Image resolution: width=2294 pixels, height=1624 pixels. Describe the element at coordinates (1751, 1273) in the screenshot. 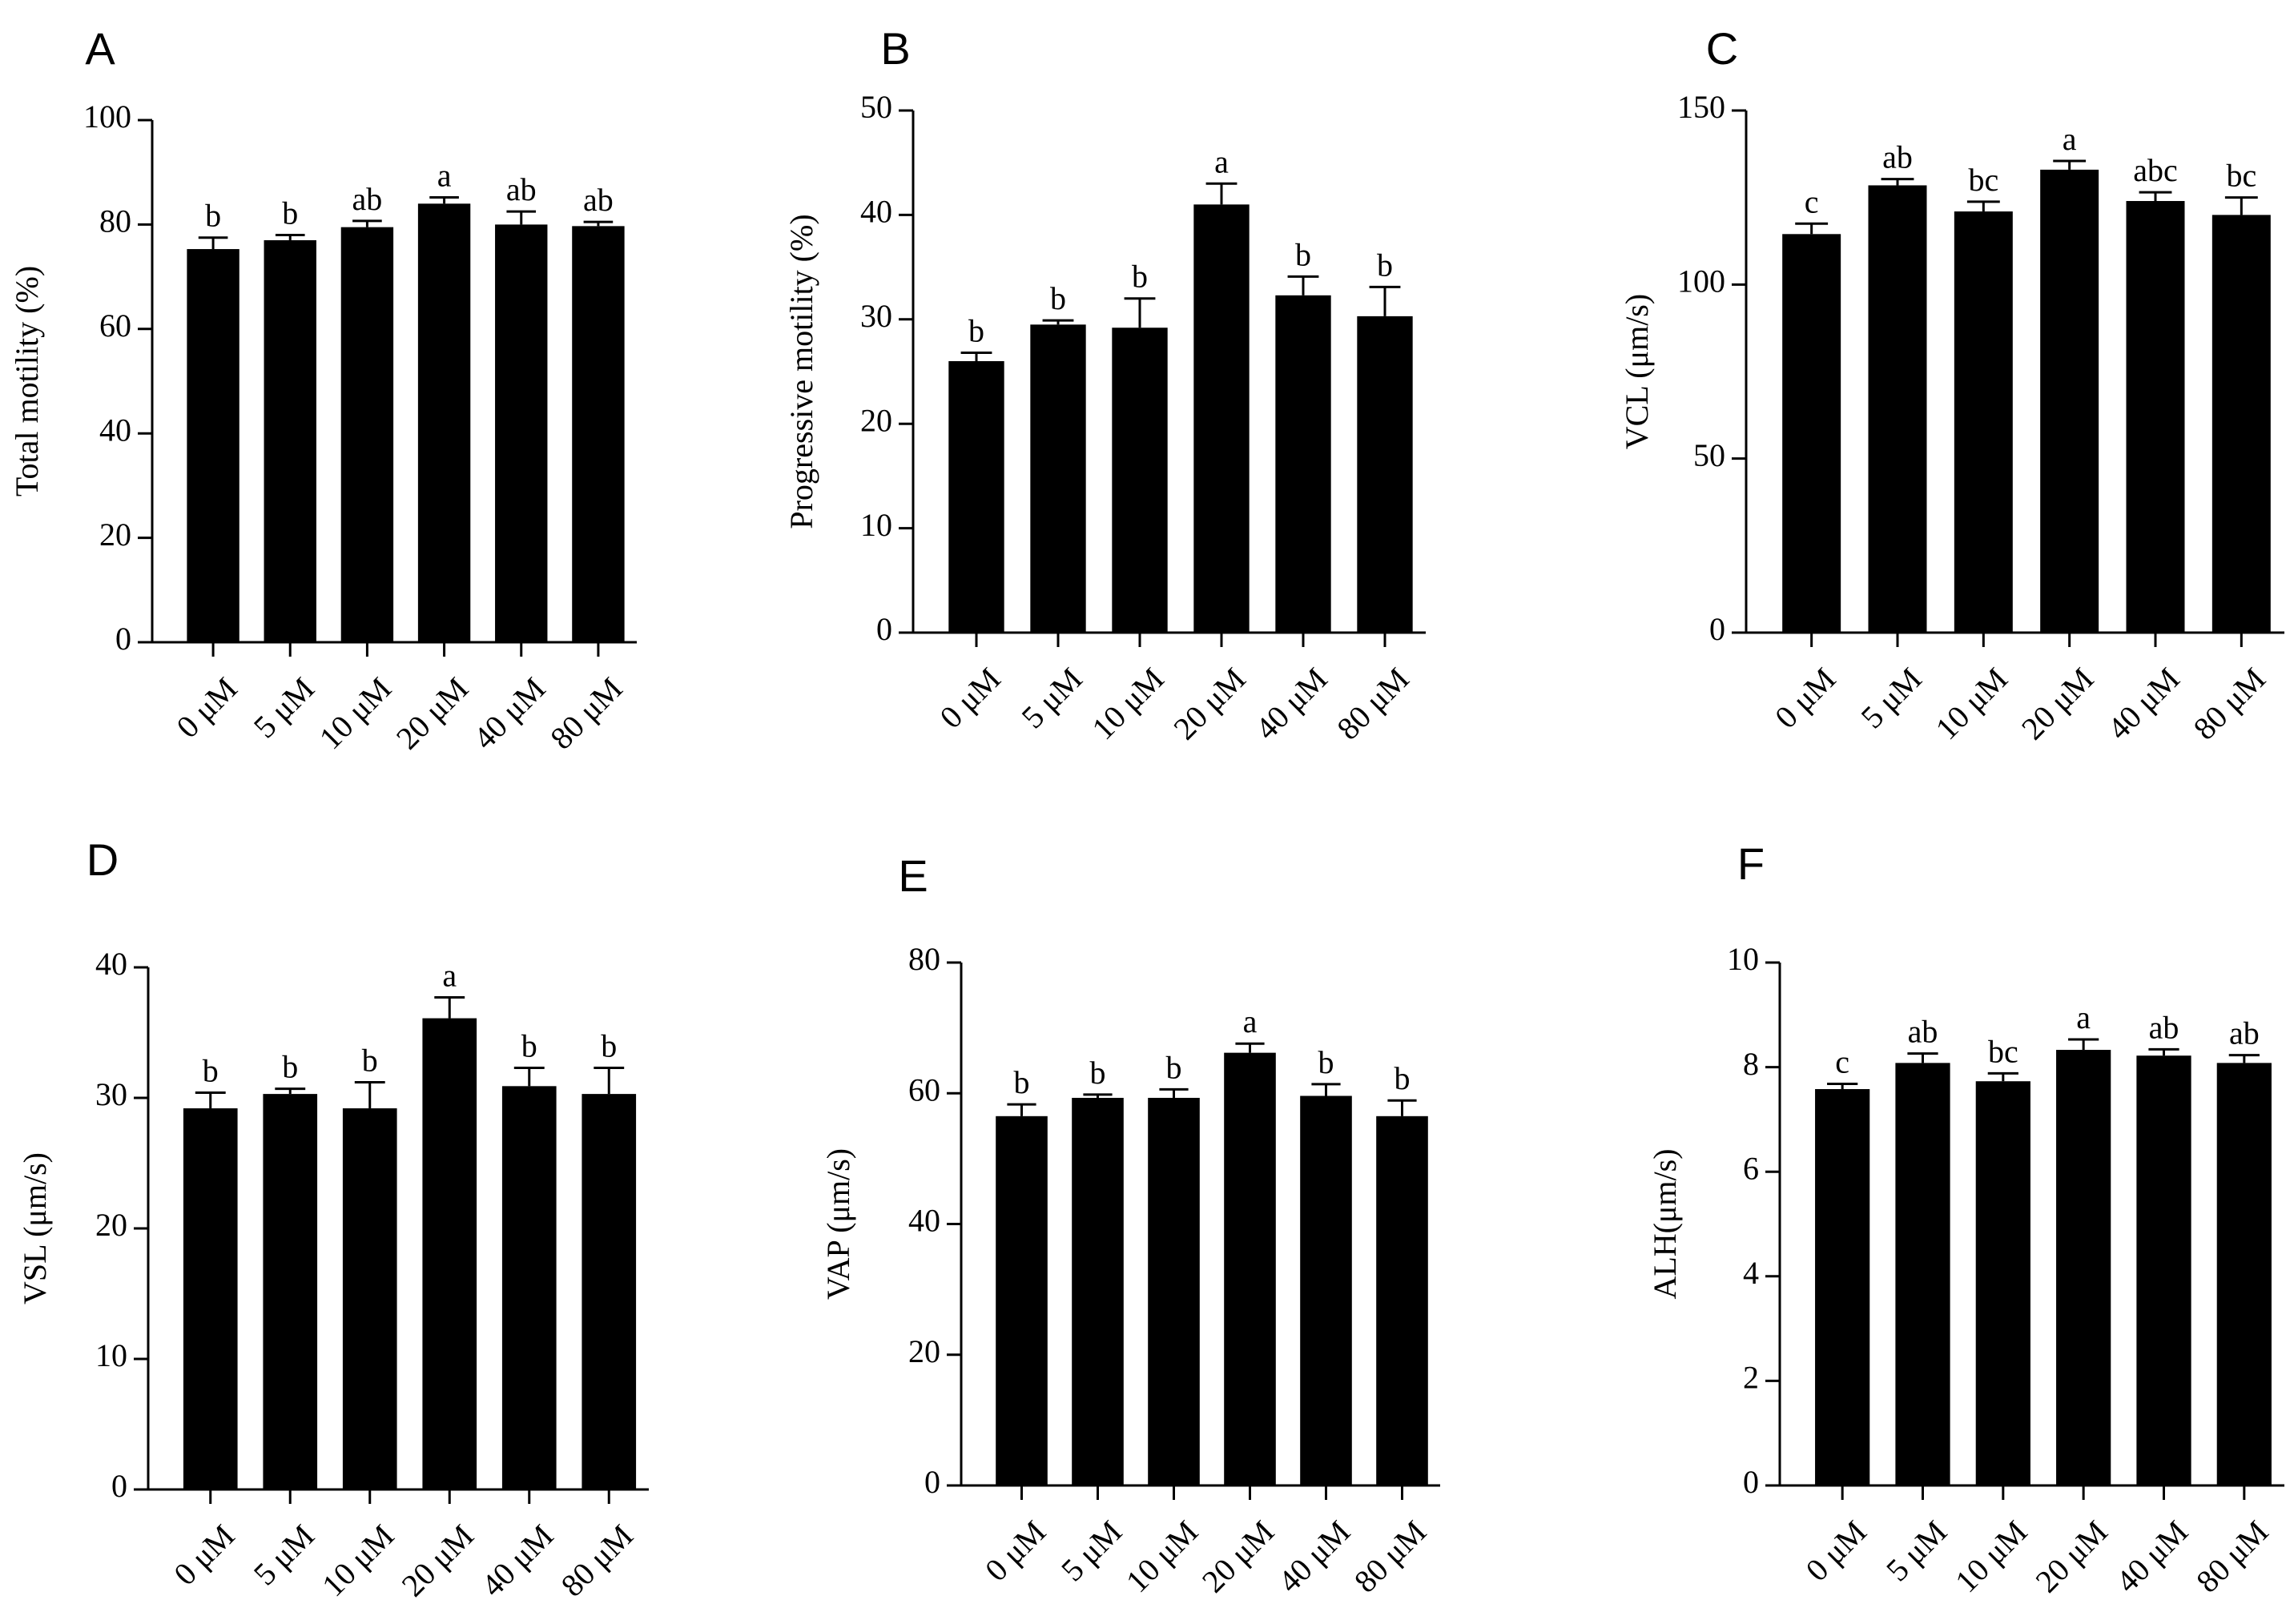

I see `y-tick-label: 4` at that location.